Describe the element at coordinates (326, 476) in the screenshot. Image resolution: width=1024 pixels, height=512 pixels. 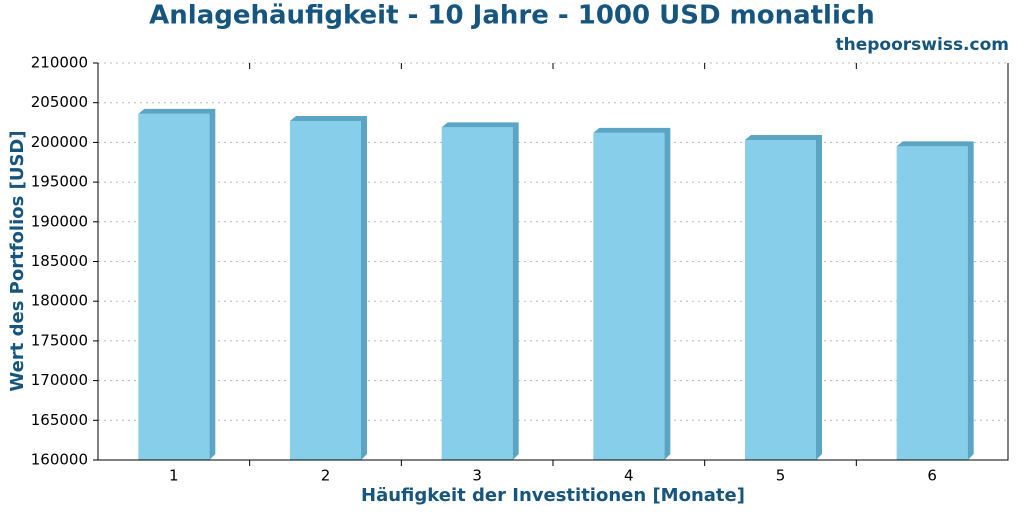
I see `x-tick-label: 2` at that location.